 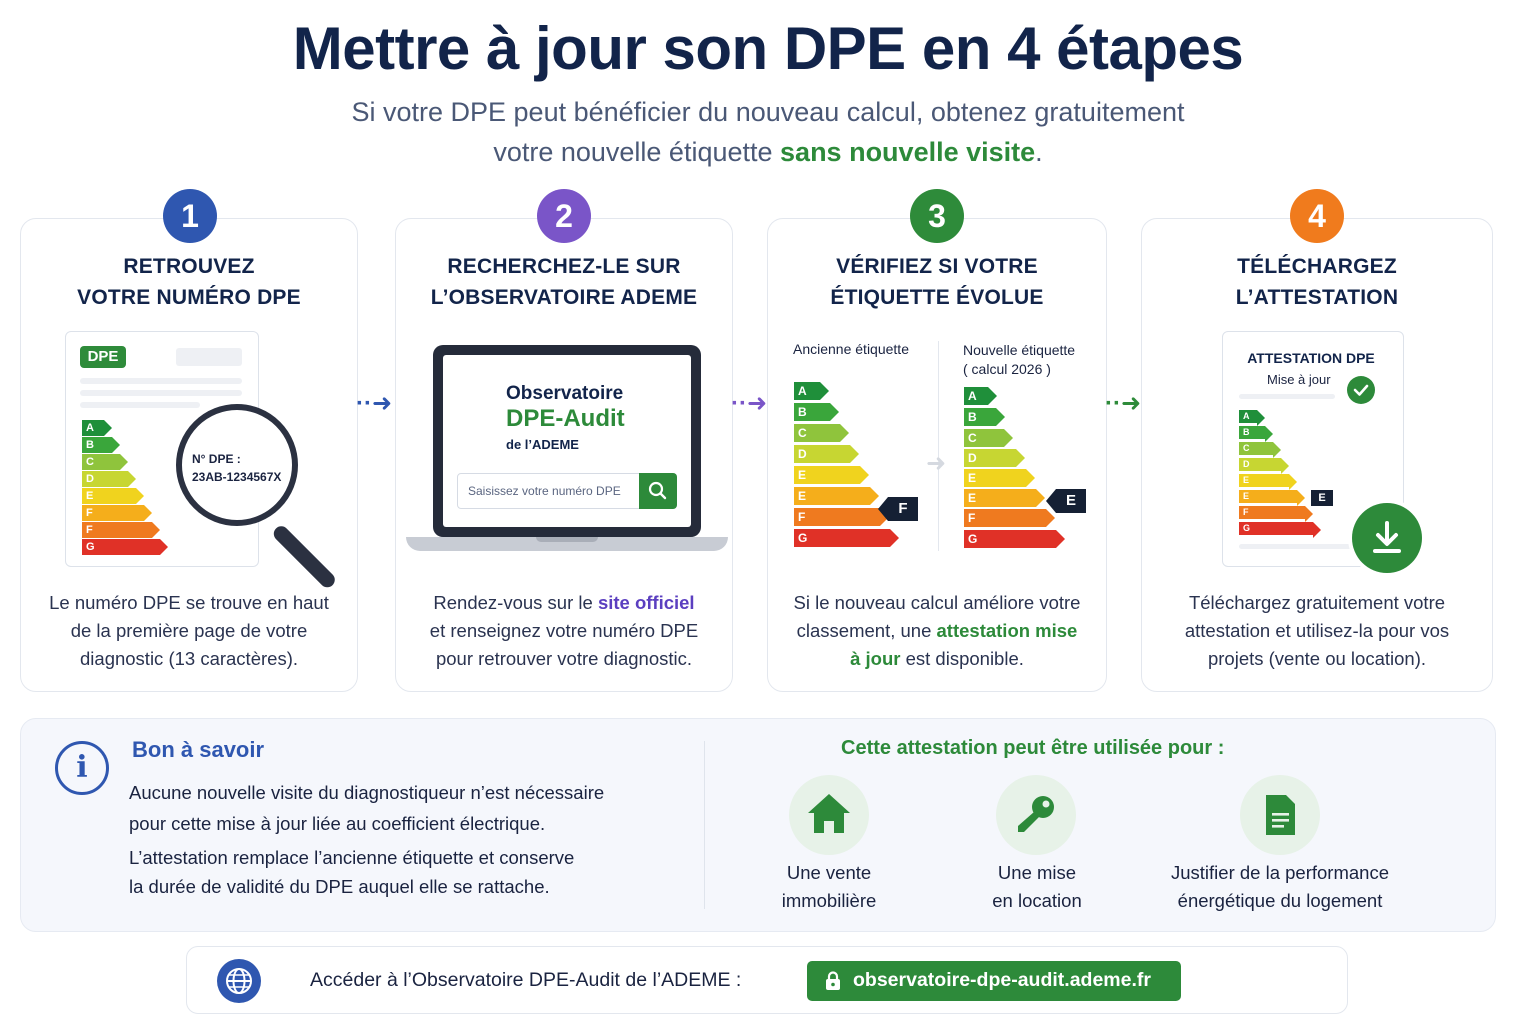 I want to click on screen-brand: DPE-Audit, so click(x=565, y=419).